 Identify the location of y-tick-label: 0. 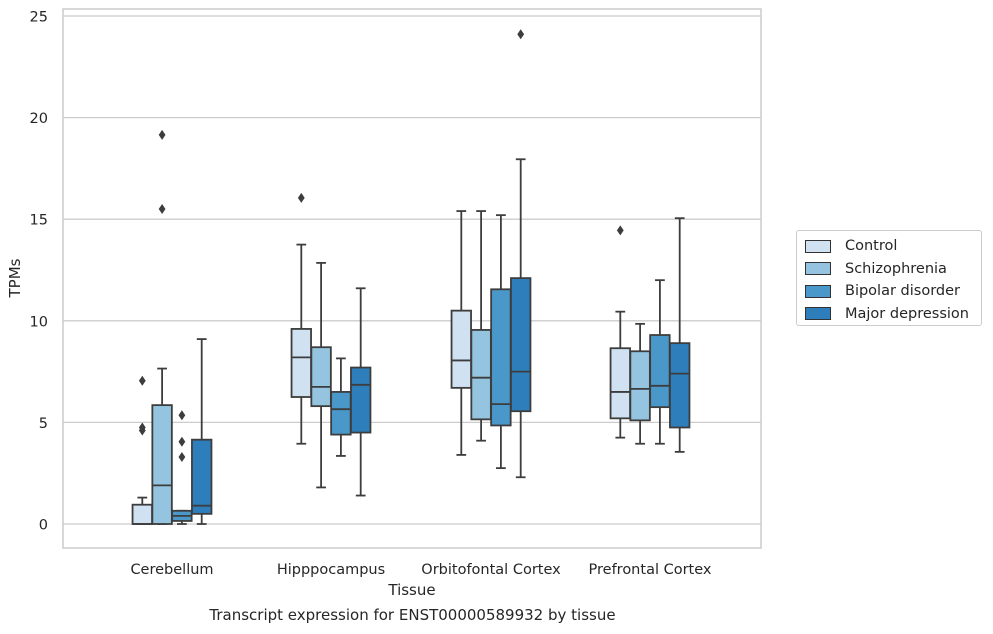
(43, 526).